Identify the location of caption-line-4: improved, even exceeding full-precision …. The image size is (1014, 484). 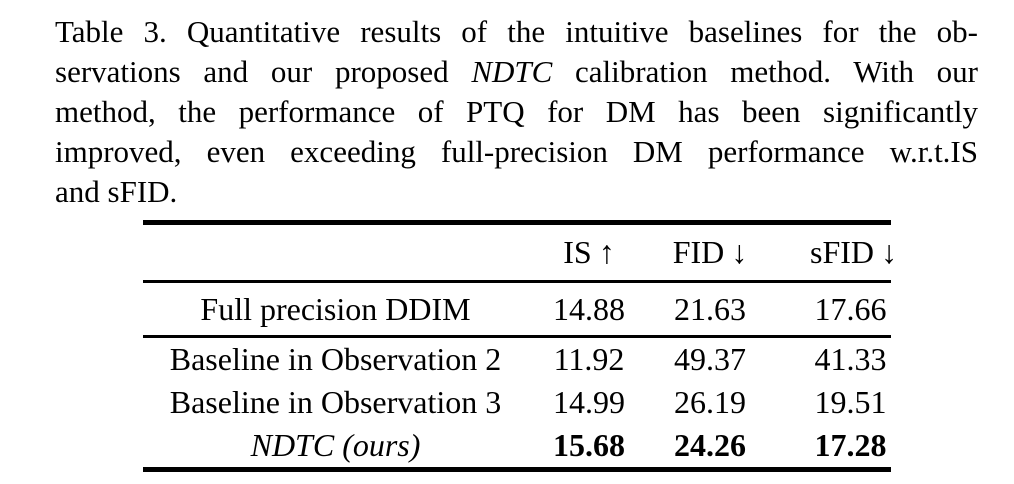
(516, 151).